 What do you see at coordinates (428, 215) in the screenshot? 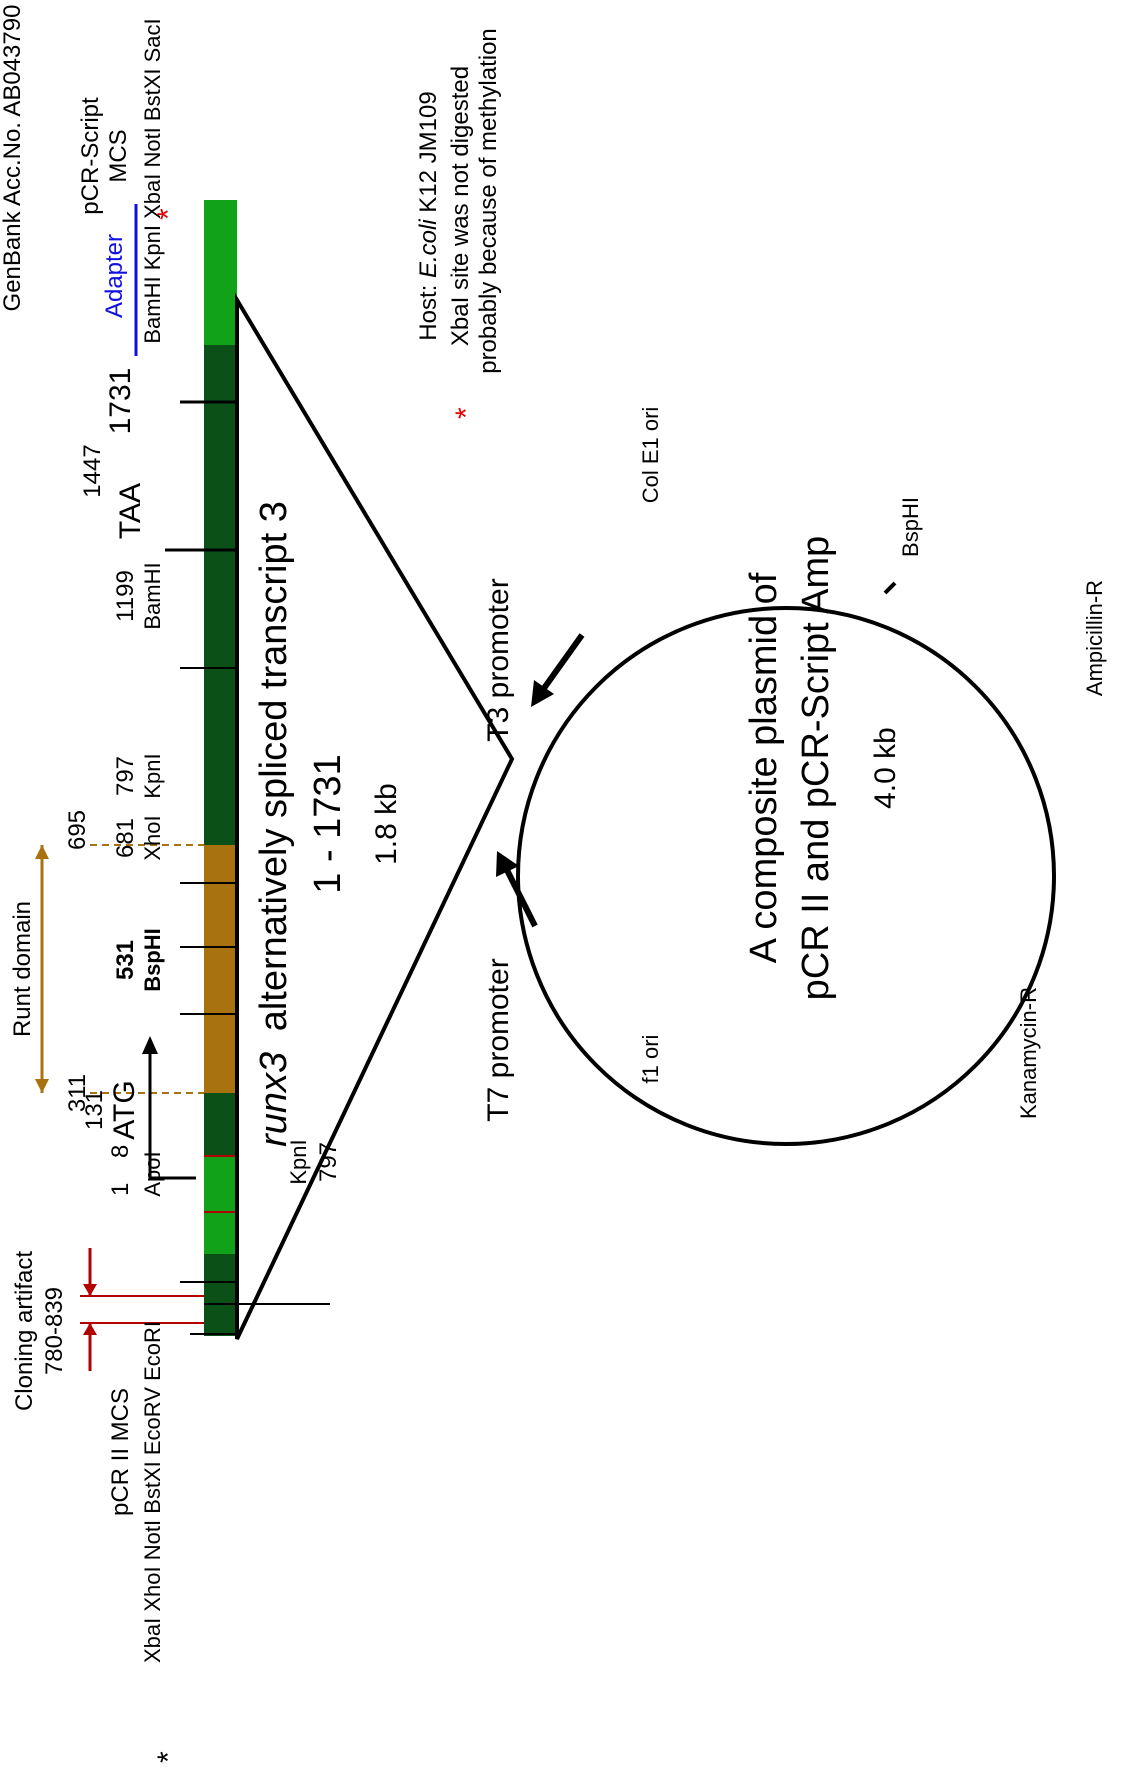
I see `host-label: Host: E.coli K12 JM109` at bounding box center [428, 215].